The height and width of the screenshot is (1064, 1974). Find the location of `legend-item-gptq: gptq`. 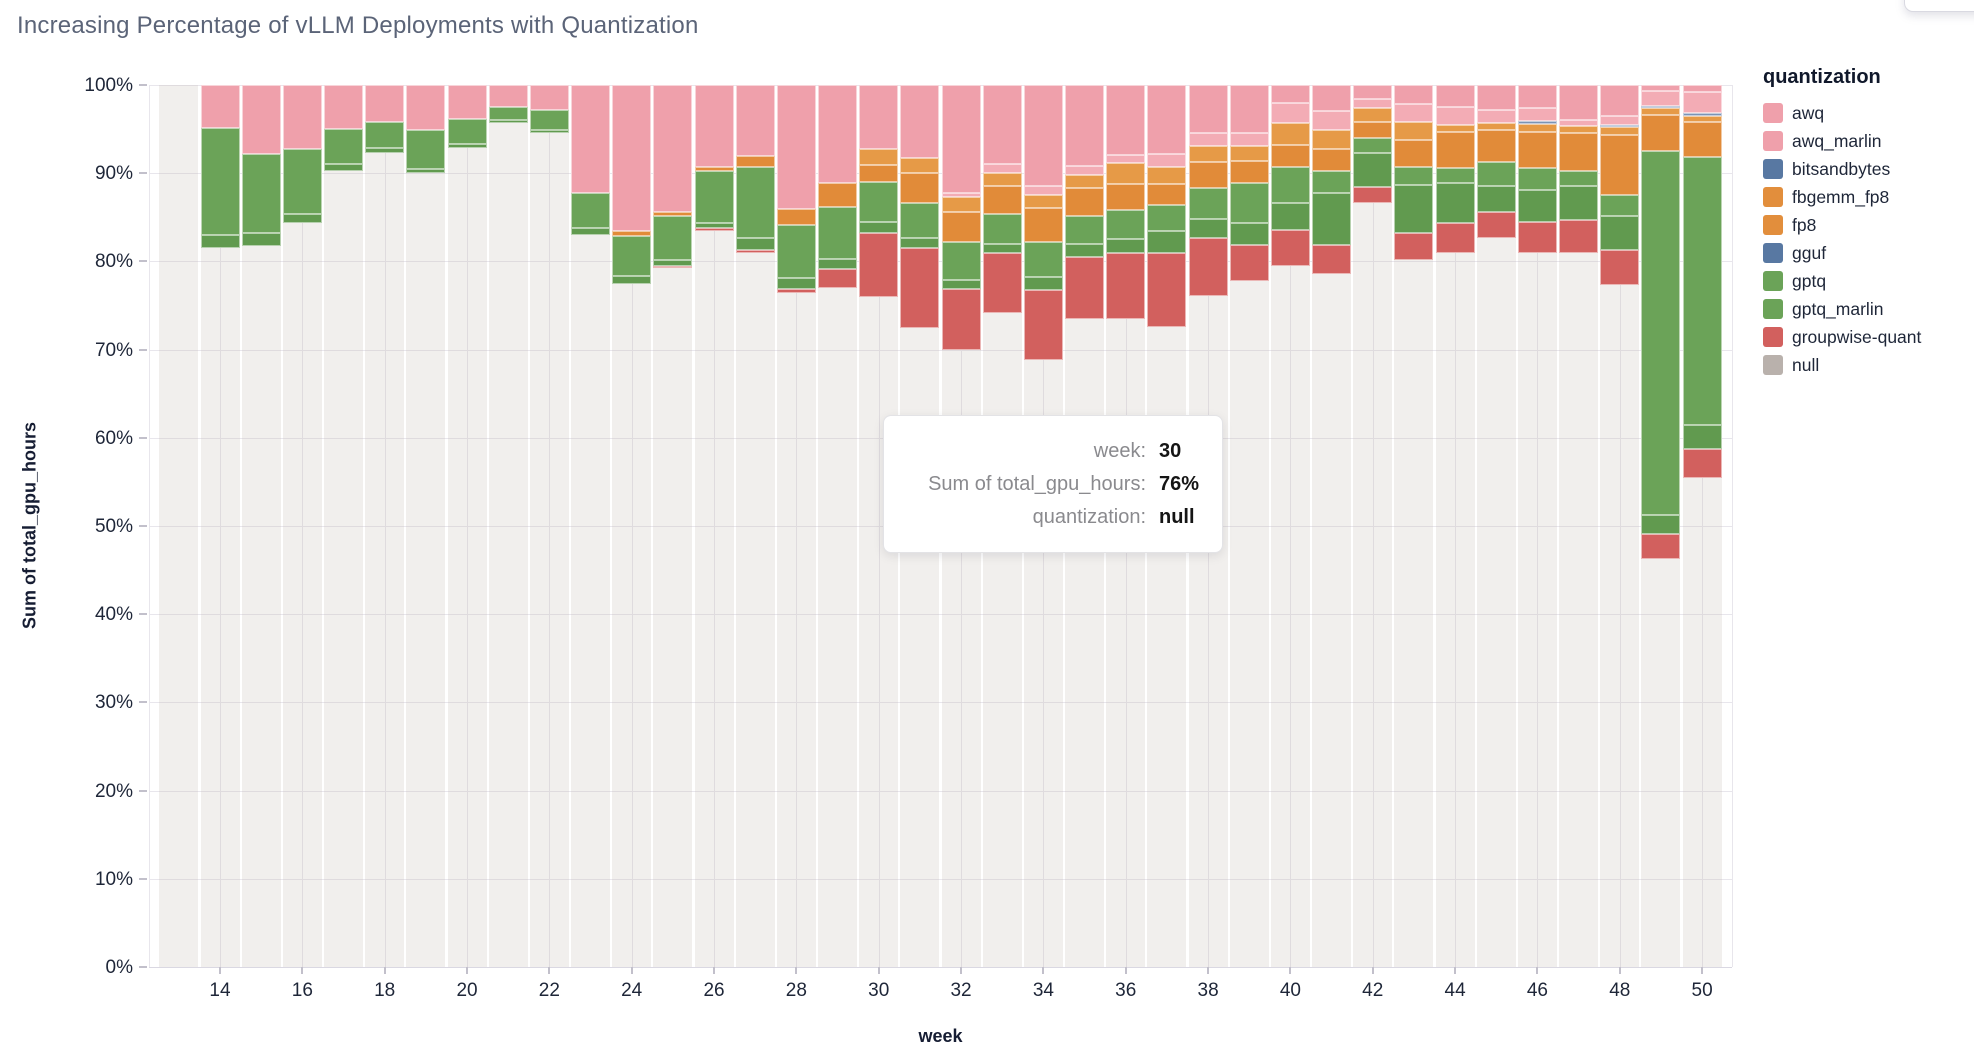

legend-item-gptq: gptq is located at coordinates (1863, 281).